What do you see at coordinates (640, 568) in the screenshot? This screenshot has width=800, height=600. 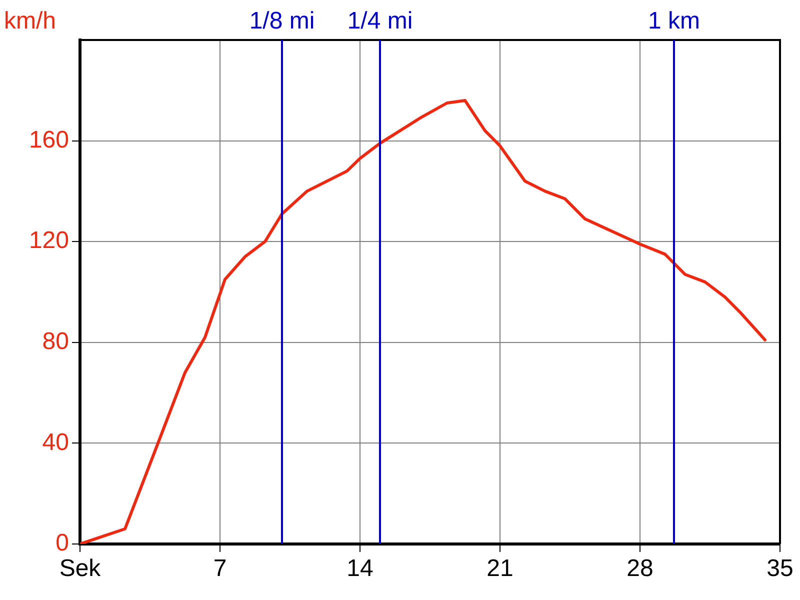 I see `x-tick-label: 28` at bounding box center [640, 568].